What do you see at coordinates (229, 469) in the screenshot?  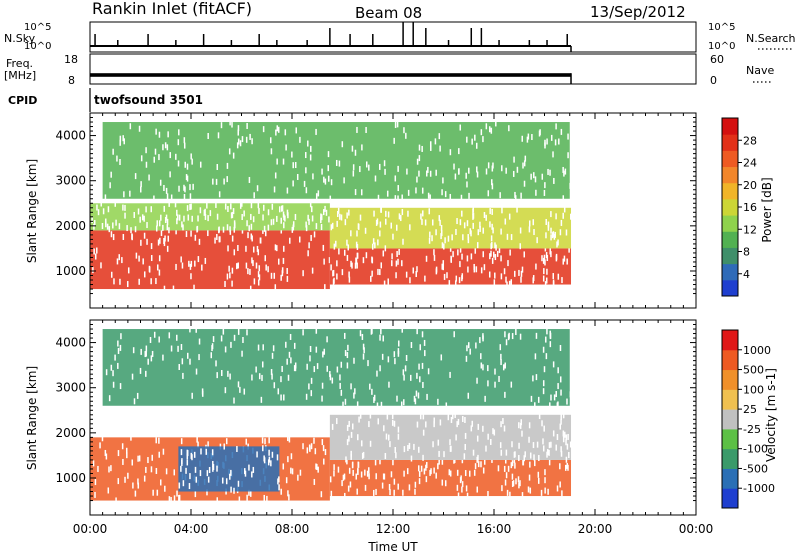 I see `range-feature` at bounding box center [229, 469].